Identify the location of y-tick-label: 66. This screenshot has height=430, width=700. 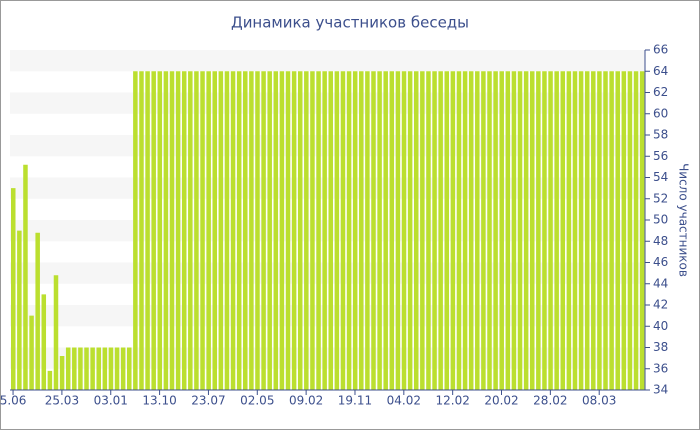
(660, 50).